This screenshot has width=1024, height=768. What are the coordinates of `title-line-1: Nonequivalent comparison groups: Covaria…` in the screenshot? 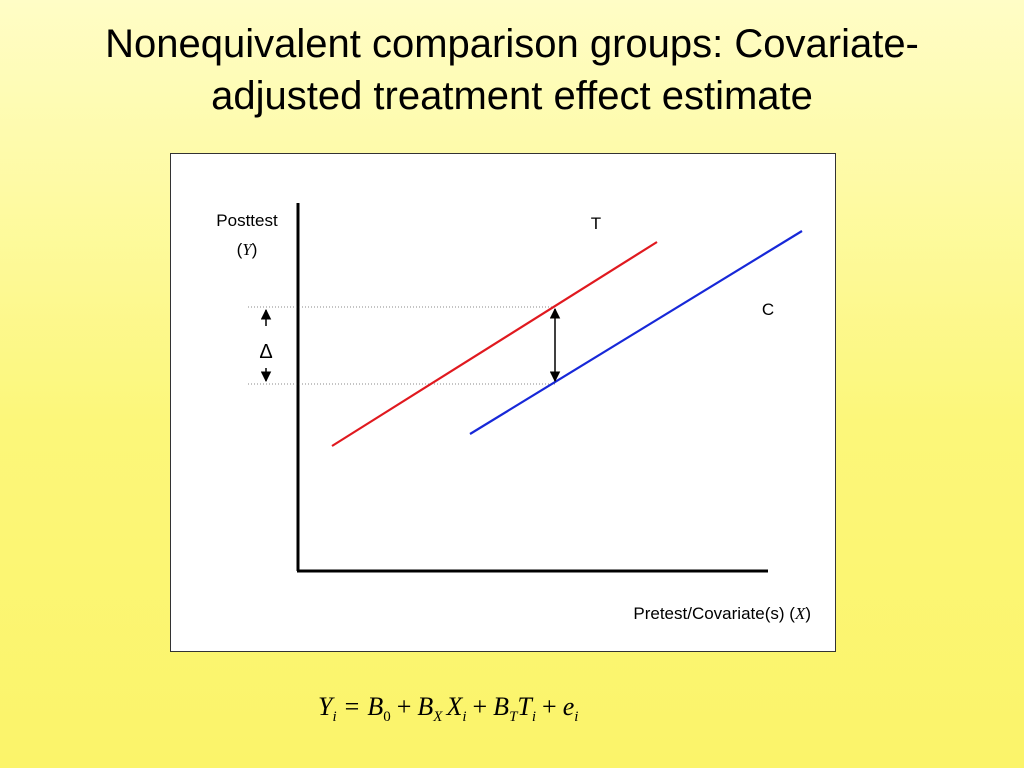 It's located at (512, 44).